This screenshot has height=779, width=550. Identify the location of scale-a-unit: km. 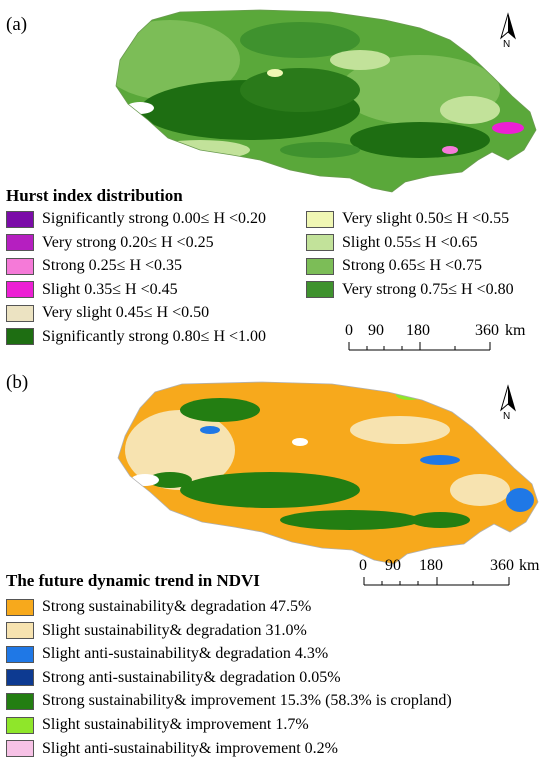
(515, 330).